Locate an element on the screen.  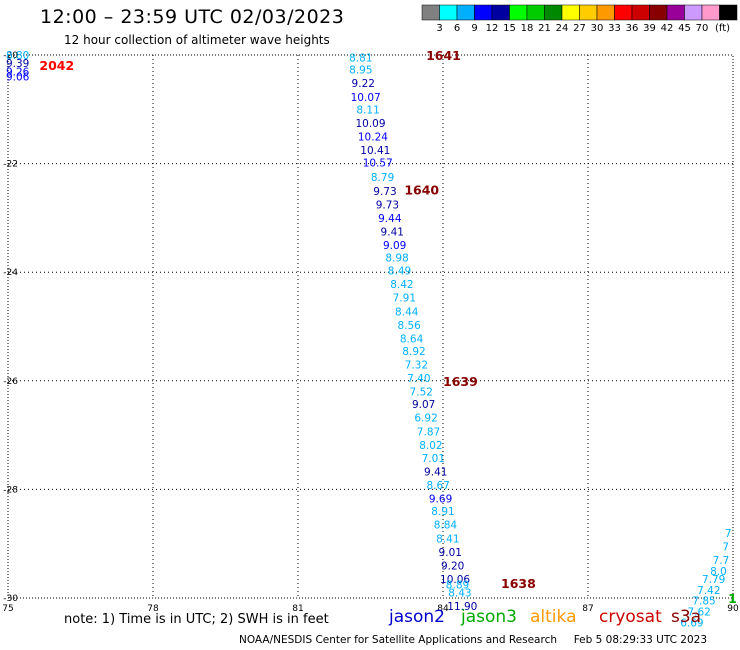
data-point-label: 7.91 is located at coordinates (404, 299).